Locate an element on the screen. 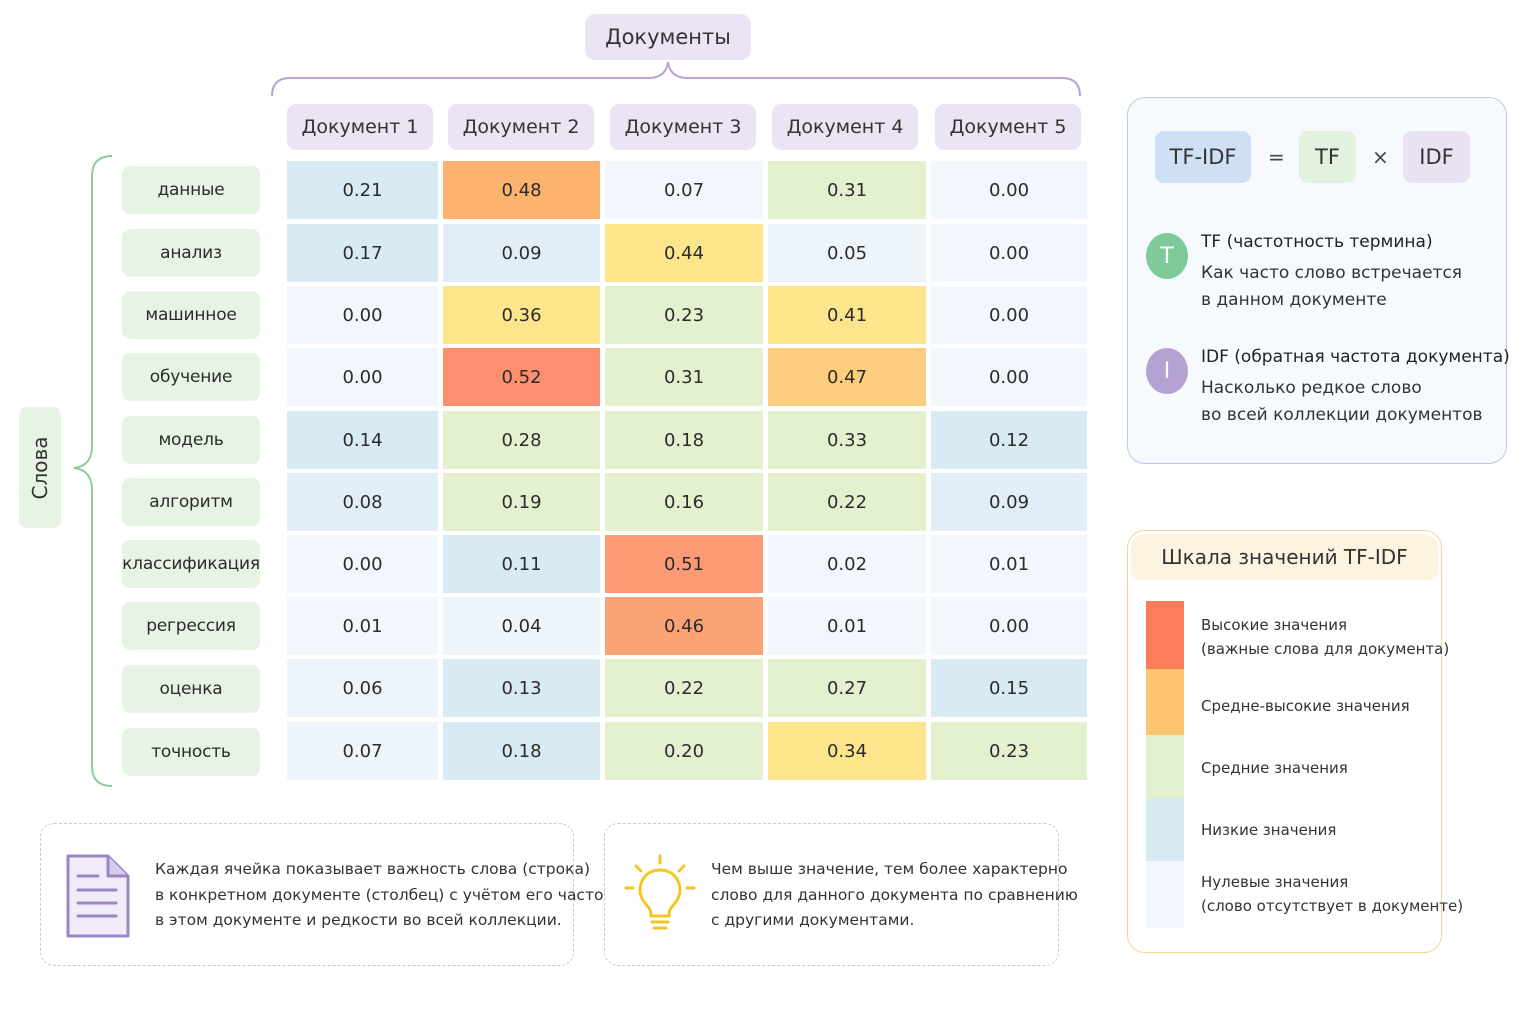 The image size is (1536, 1024). scale-swatch-mid is located at coordinates (1165, 766).